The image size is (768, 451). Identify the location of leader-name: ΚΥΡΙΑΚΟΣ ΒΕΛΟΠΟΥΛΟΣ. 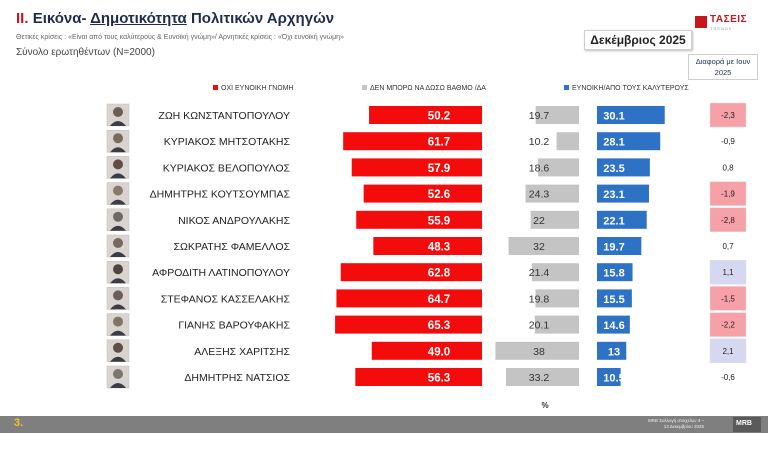
(227, 168).